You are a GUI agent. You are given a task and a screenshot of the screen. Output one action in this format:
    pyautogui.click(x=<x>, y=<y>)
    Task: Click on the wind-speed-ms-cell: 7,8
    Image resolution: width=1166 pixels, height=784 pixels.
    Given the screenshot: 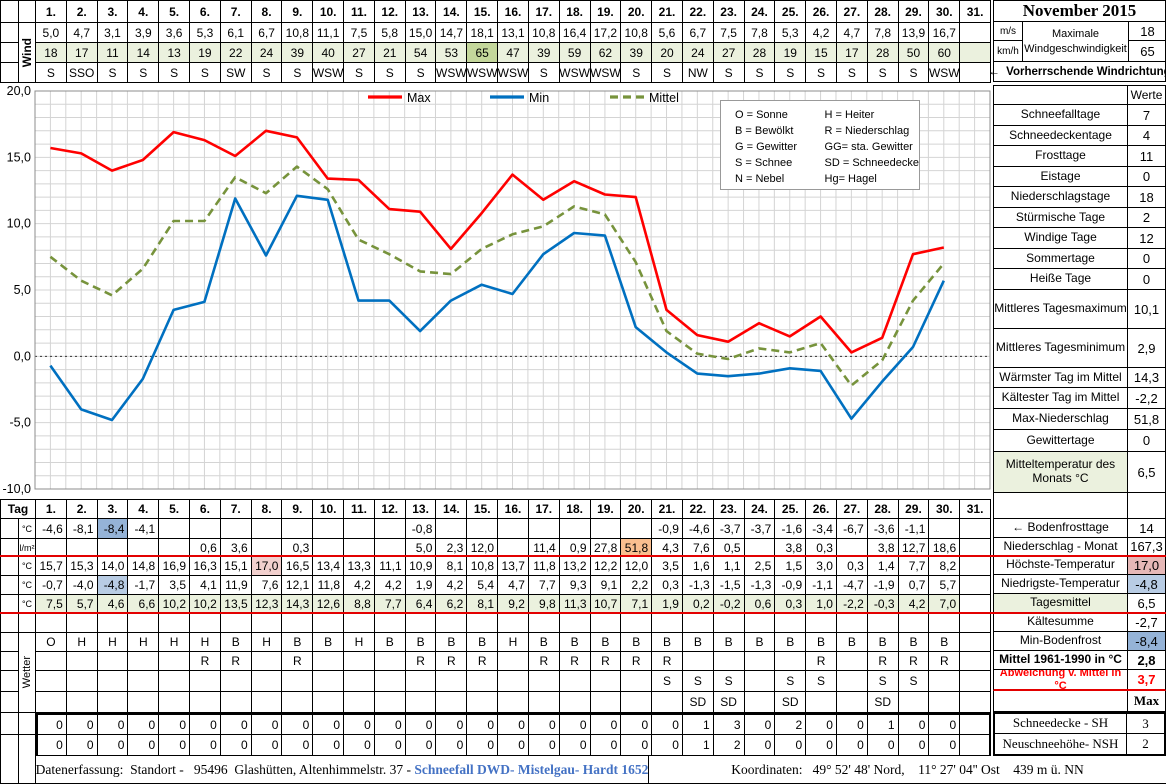 What is the action you would take?
    pyautogui.click(x=760, y=33)
    